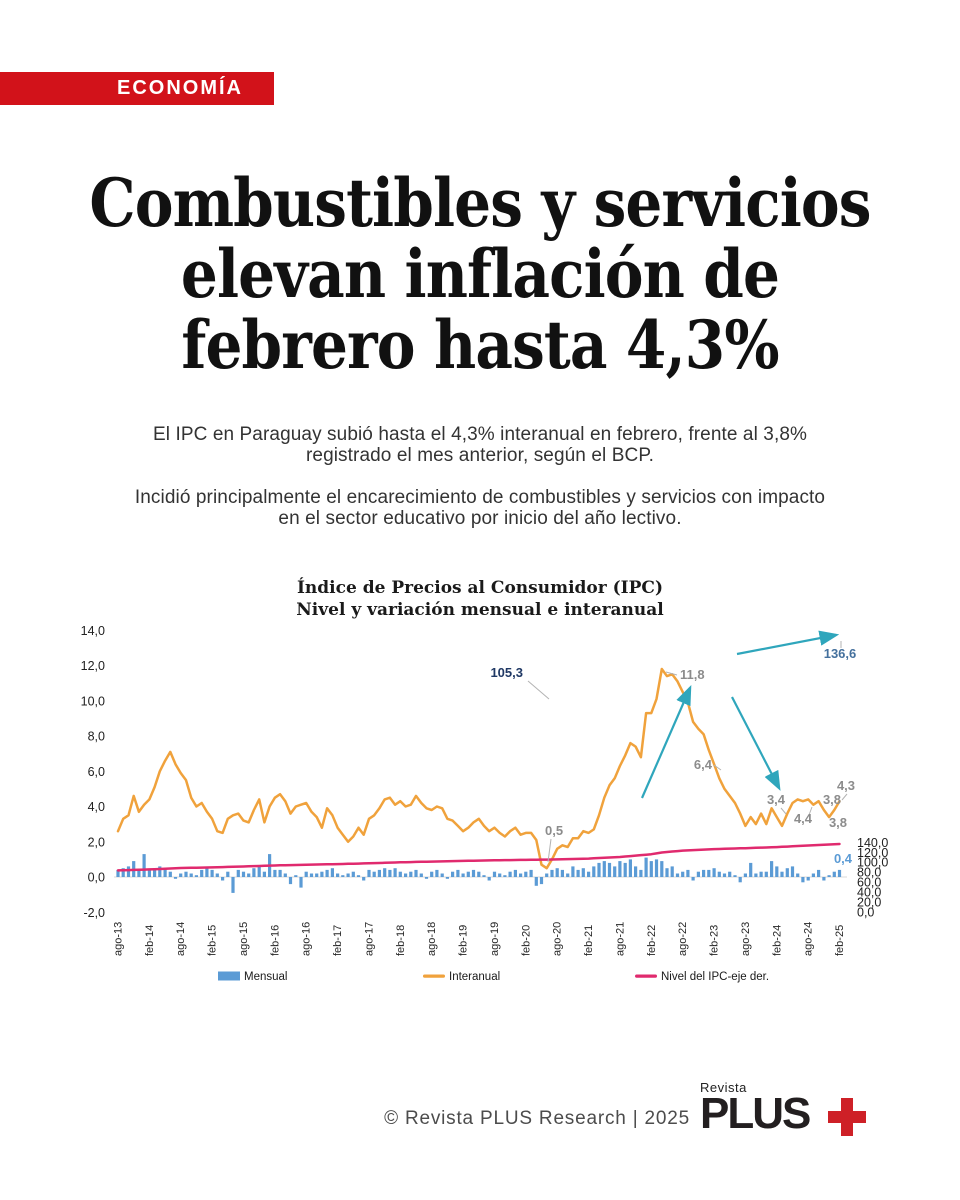 Image resolution: width=960 pixels, height=1200 pixels. What do you see at coordinates (723, 1087) in the screenshot?
I see `logo-revista-text: Revista` at bounding box center [723, 1087].